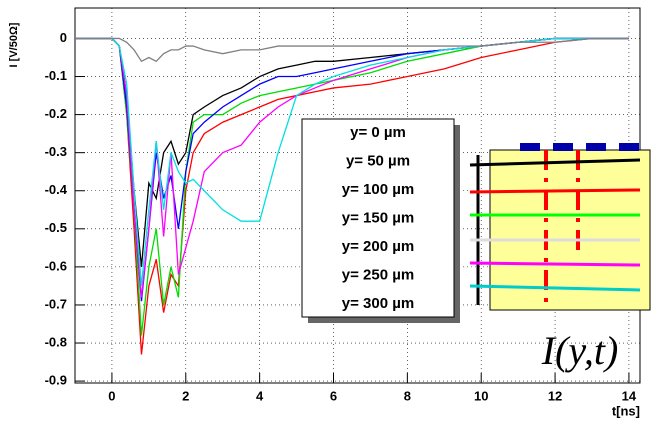  What do you see at coordinates (63, 37) in the screenshot?
I see `y-tick-label: 0` at bounding box center [63, 37].